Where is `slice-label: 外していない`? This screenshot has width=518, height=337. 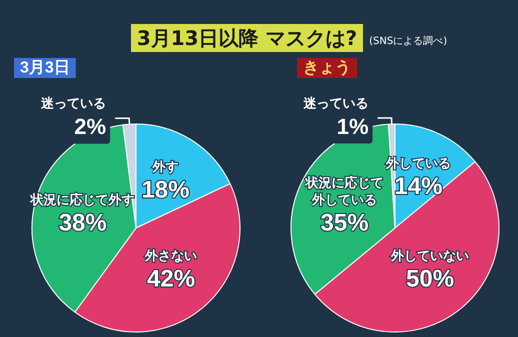 slice-label: 外していない is located at coordinates (430, 255).